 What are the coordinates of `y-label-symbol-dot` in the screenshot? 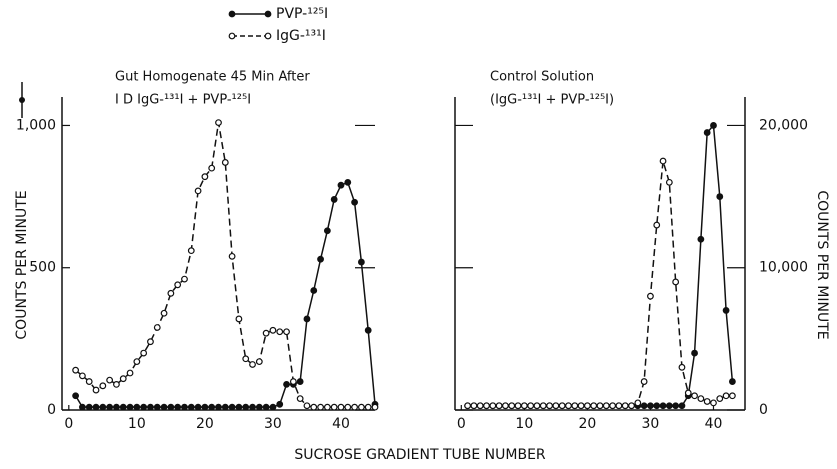 It's located at (22, 100).